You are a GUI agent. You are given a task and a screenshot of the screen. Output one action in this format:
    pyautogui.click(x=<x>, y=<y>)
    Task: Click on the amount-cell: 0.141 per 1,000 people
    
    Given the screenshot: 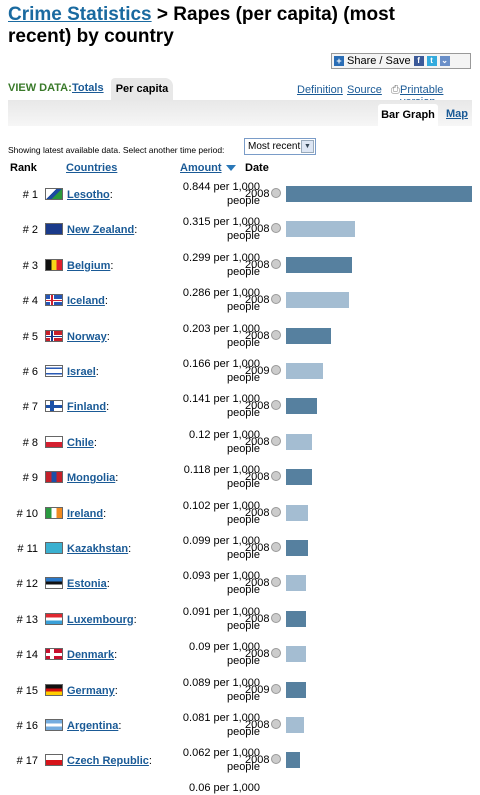 What is the action you would take?
    pyautogui.click(x=205, y=406)
    